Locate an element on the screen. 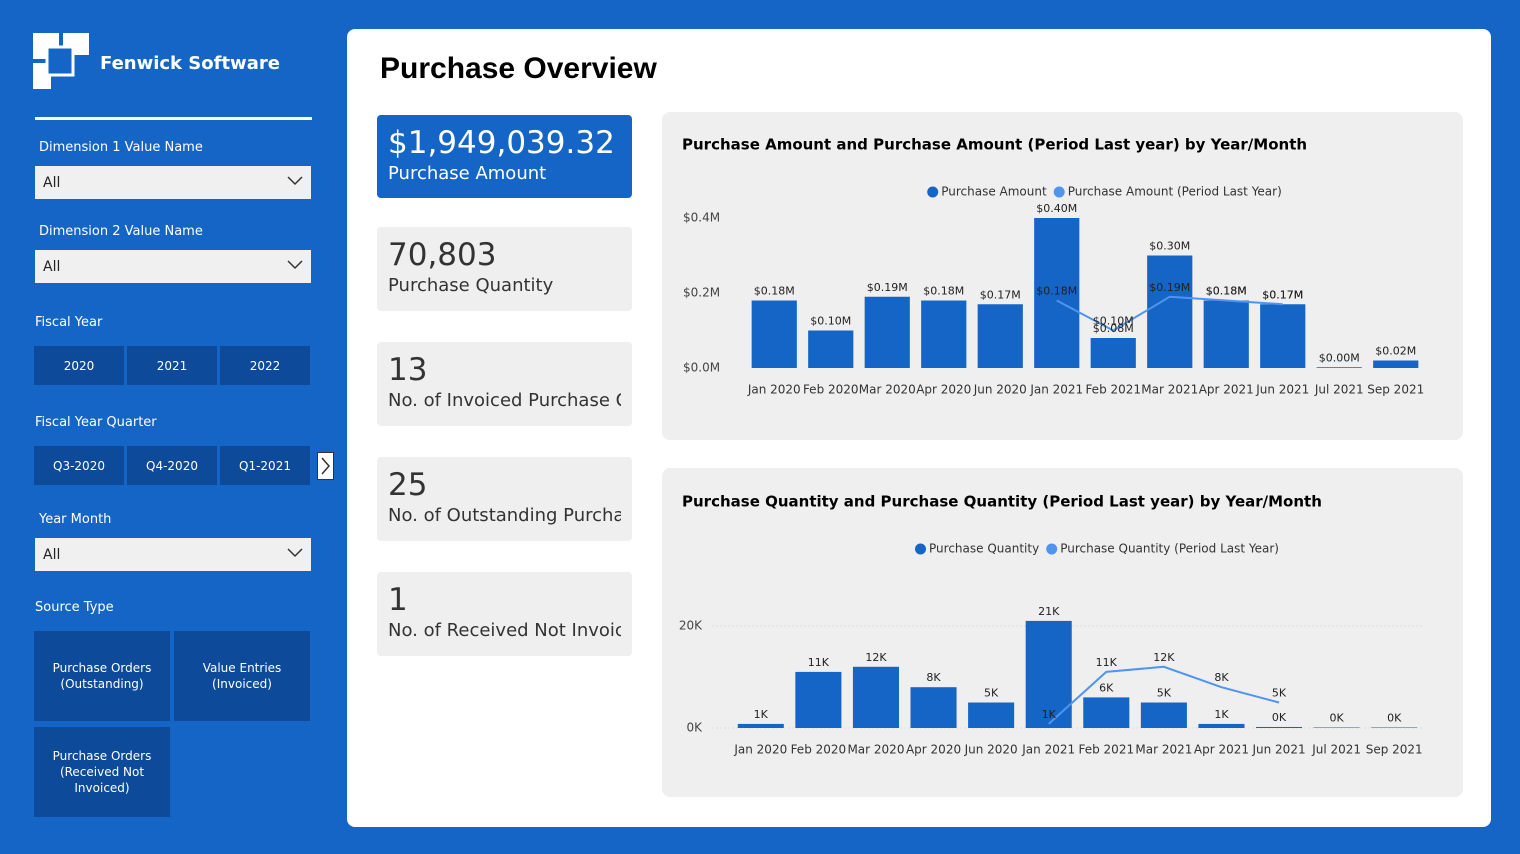 This screenshot has height=854, width=1520. y-tick-label: $0.0M is located at coordinates (701, 368).